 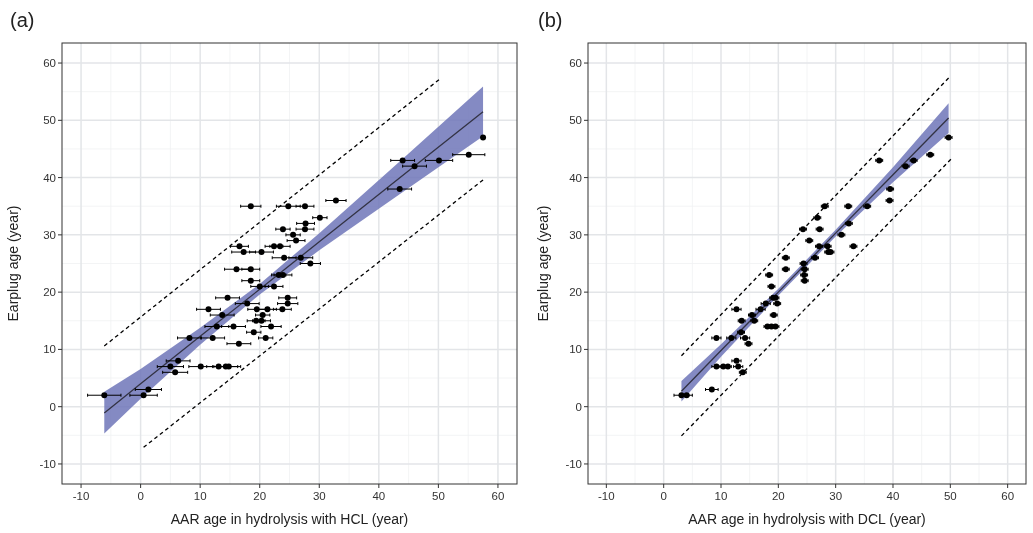 What do you see at coordinates (22, 20) in the screenshot?
I see `chart-title: (a)` at bounding box center [22, 20].